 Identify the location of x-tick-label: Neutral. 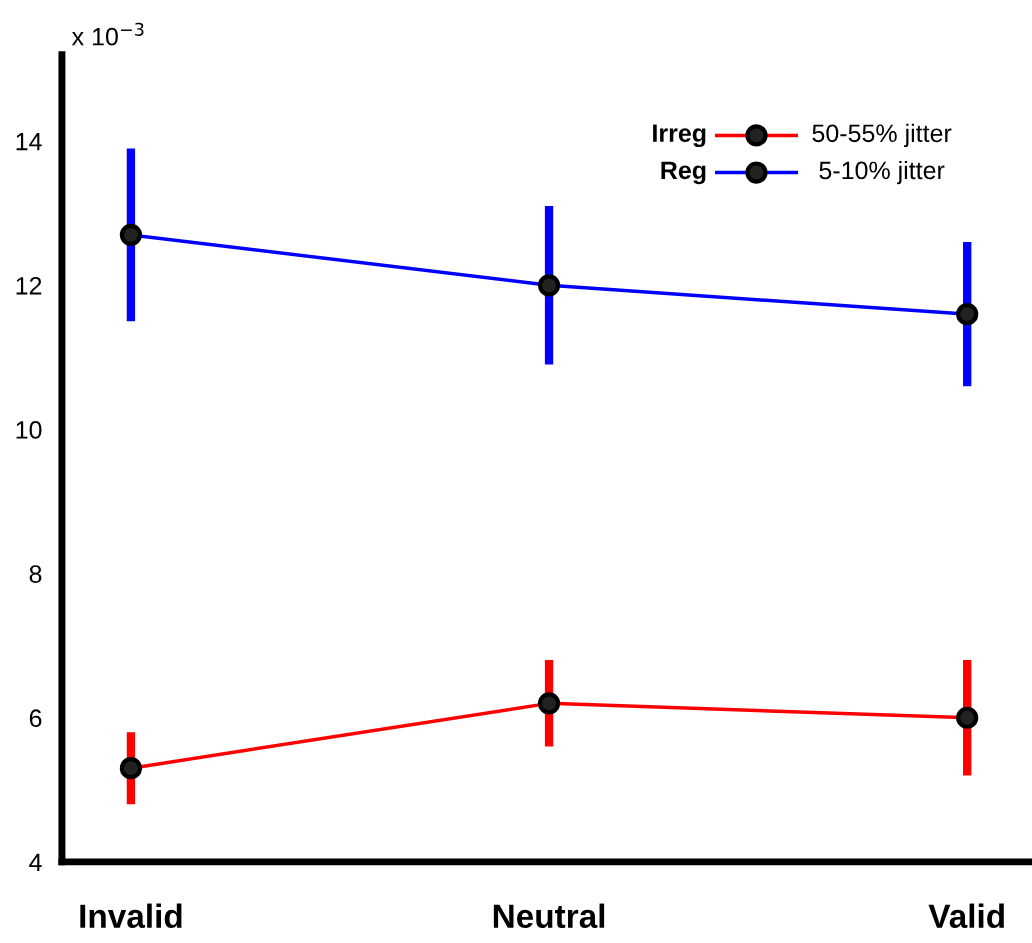
(549, 916).